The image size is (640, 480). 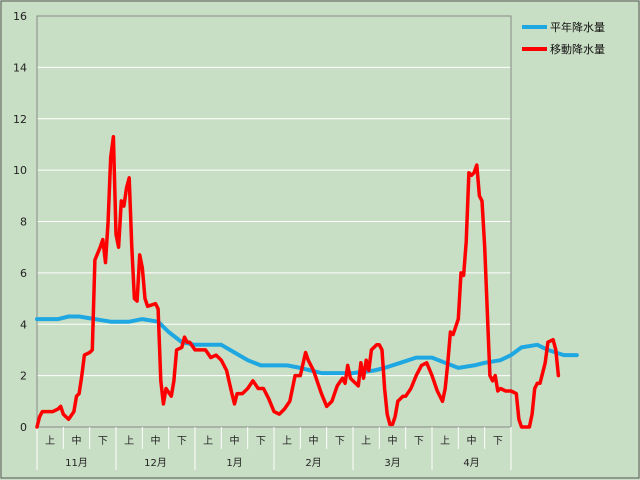 What do you see at coordinates (471, 463) in the screenshot?
I see `x-month-label: 4月` at bounding box center [471, 463].